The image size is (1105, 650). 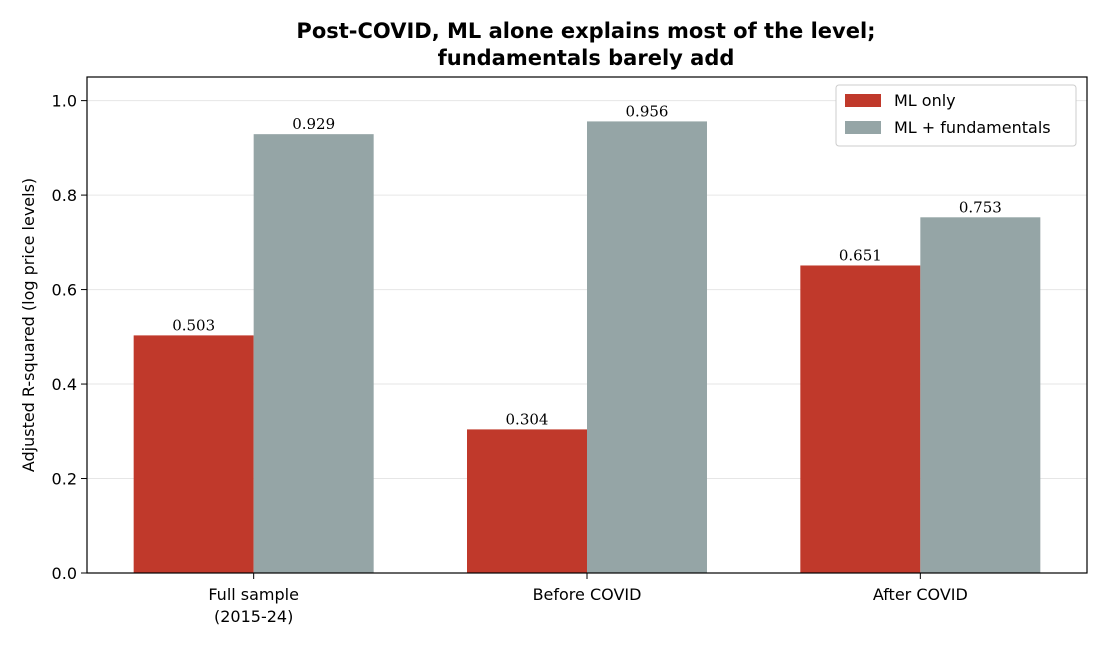 What do you see at coordinates (587, 594) in the screenshot?
I see `x-tick-label: Before COVID` at bounding box center [587, 594].